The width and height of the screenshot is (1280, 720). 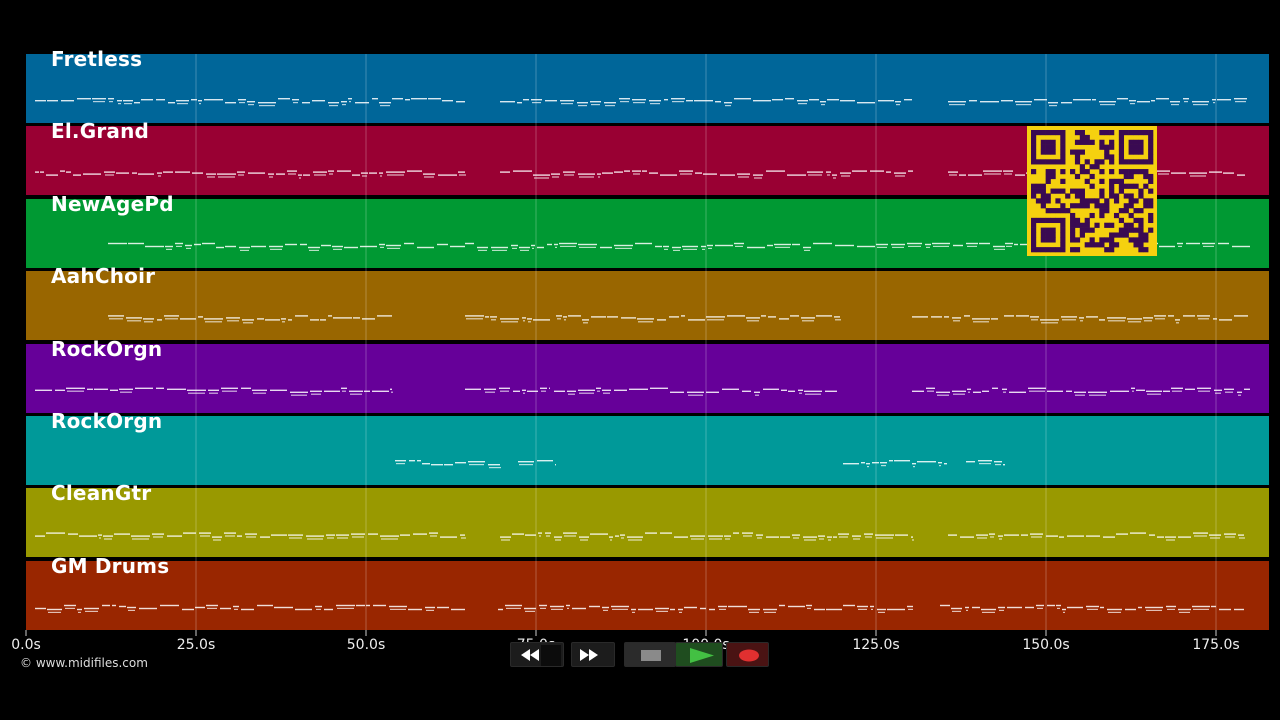 I want to click on rewind-button, so click(x=537, y=654).